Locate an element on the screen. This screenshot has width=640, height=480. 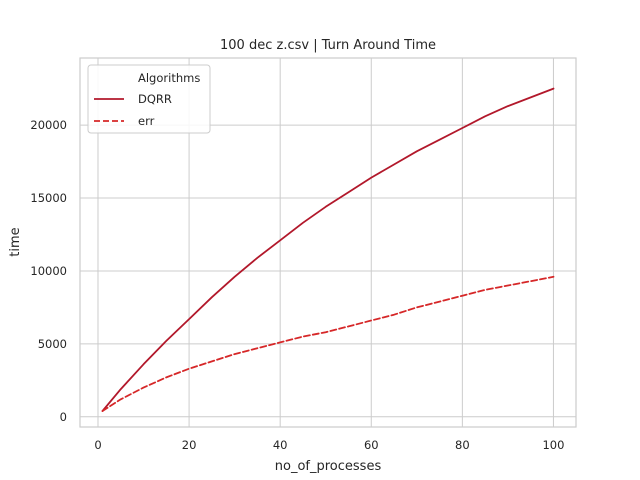
legend: Algorithms DQRR err is located at coordinates (149, 99).